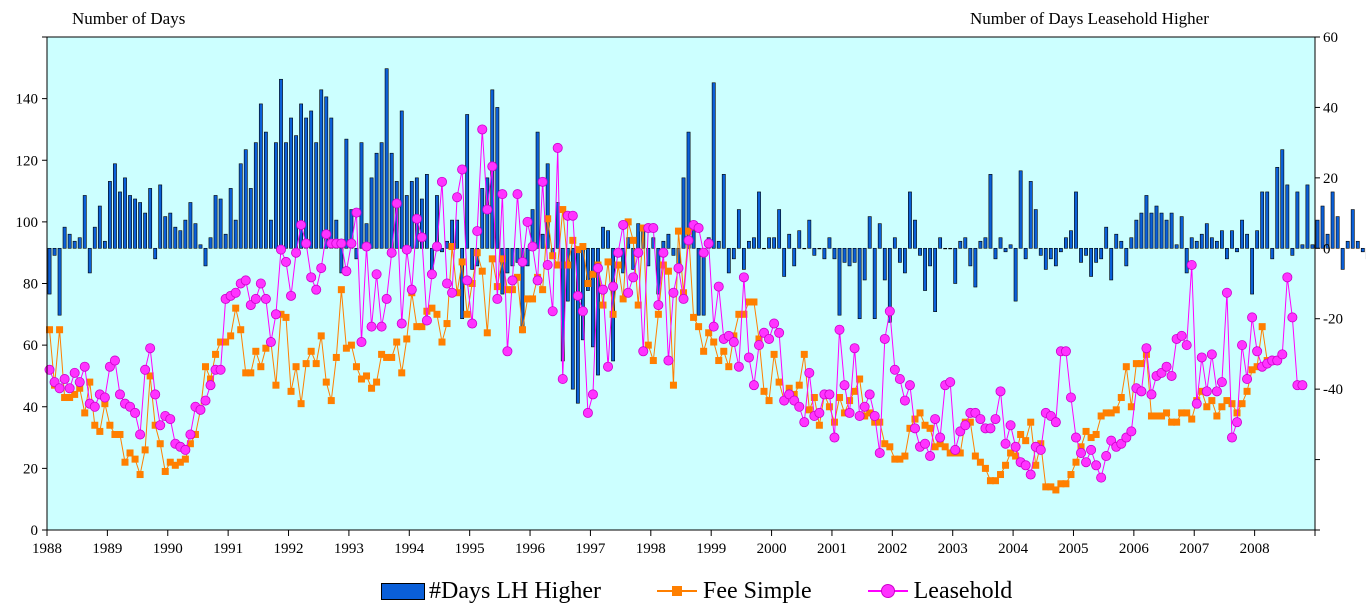  What do you see at coordinates (887, 591) in the screenshot?
I see `legend-line-swatch-leasehold` at bounding box center [887, 591].